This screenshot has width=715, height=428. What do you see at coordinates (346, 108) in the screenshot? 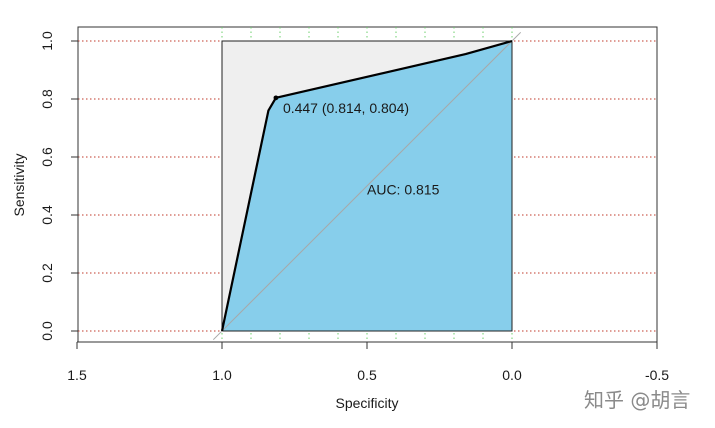
I see `best-threshold-label: 0.447 (0.814, 0.804)` at bounding box center [346, 108].